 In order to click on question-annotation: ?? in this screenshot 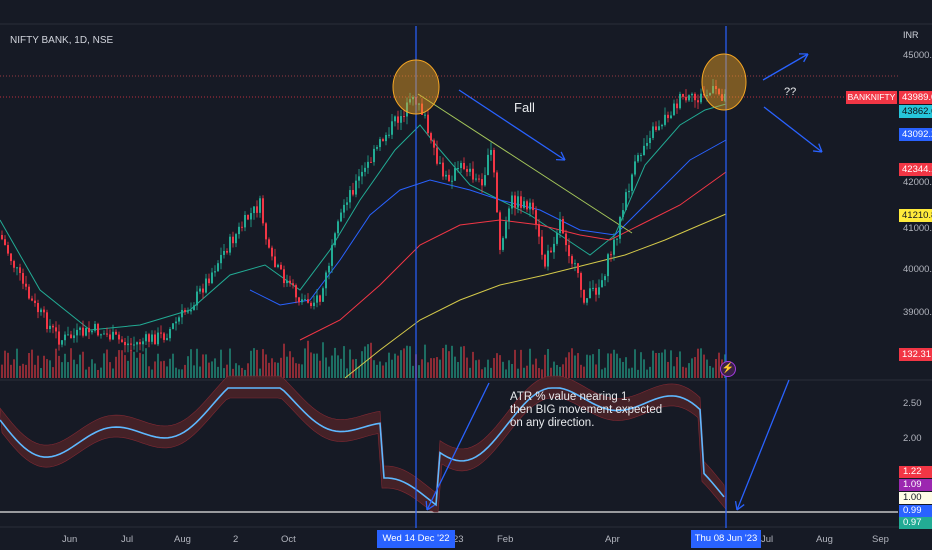, I will do `click(790, 92)`.